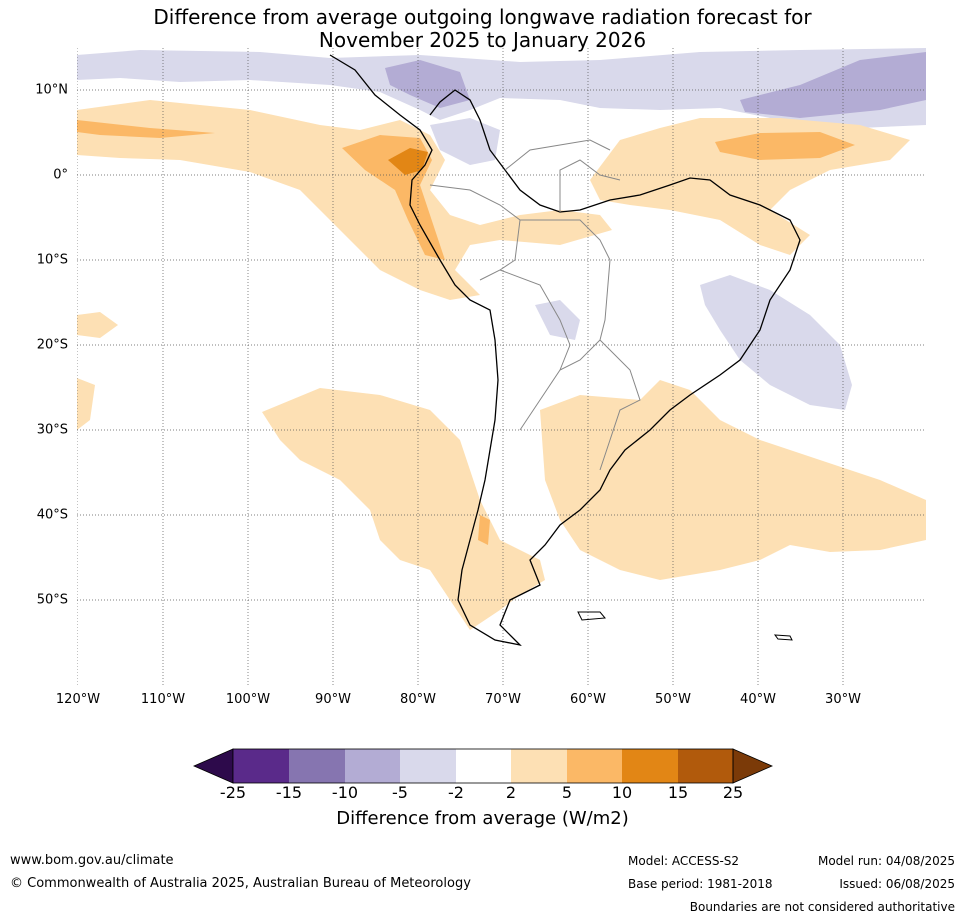 Image resolution: width=965 pixels, height=919 pixels. I want to click on lat-label: 10°S, so click(52, 260).